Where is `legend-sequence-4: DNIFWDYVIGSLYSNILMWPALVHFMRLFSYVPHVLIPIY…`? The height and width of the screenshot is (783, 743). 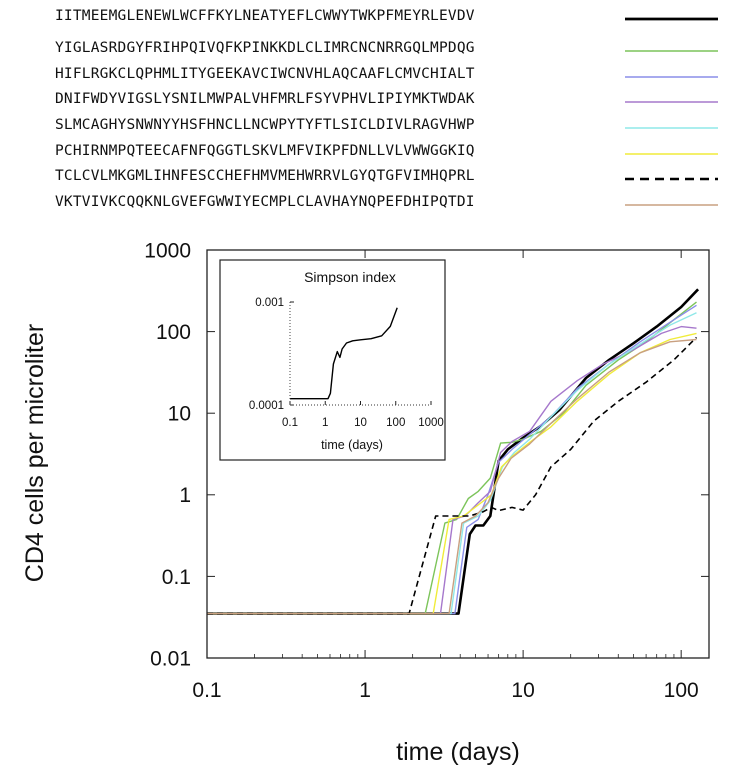
legend-sequence-4: DNIFWDYVIGSLYSNILMWPALVHFMRLFSYVPHVLIPIY… is located at coordinates (265, 99).